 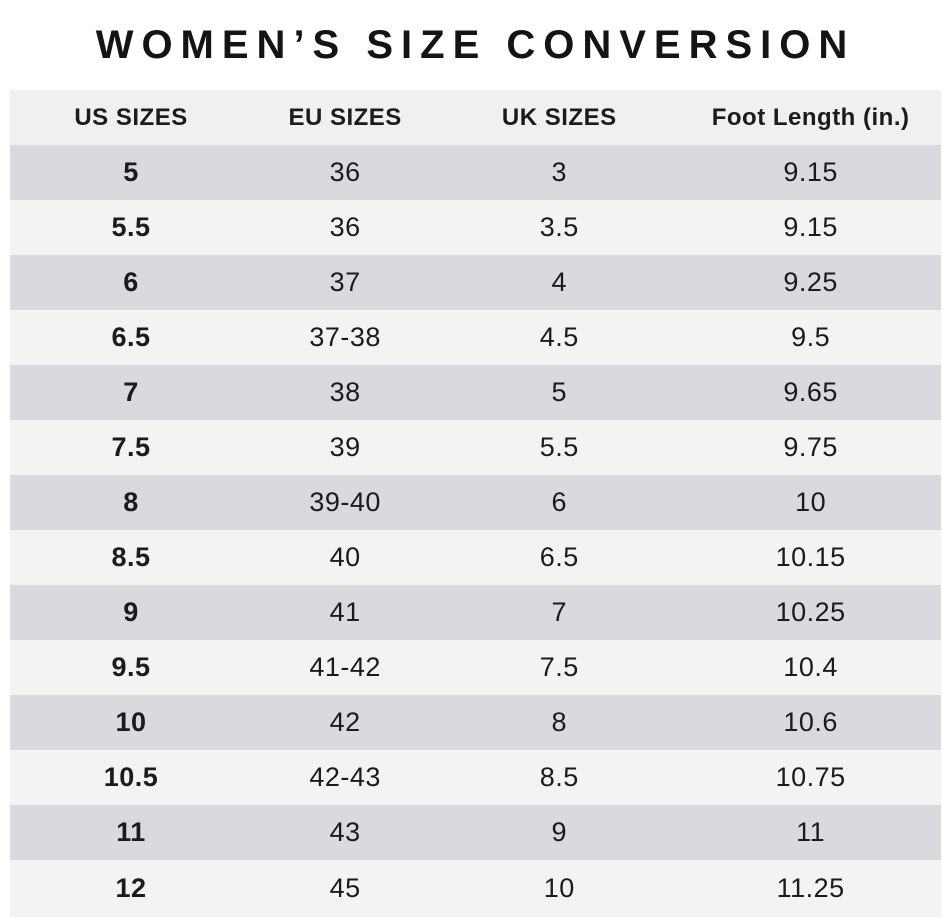 What do you see at coordinates (131, 227) in the screenshot?
I see `us-size-cell: 5.5` at bounding box center [131, 227].